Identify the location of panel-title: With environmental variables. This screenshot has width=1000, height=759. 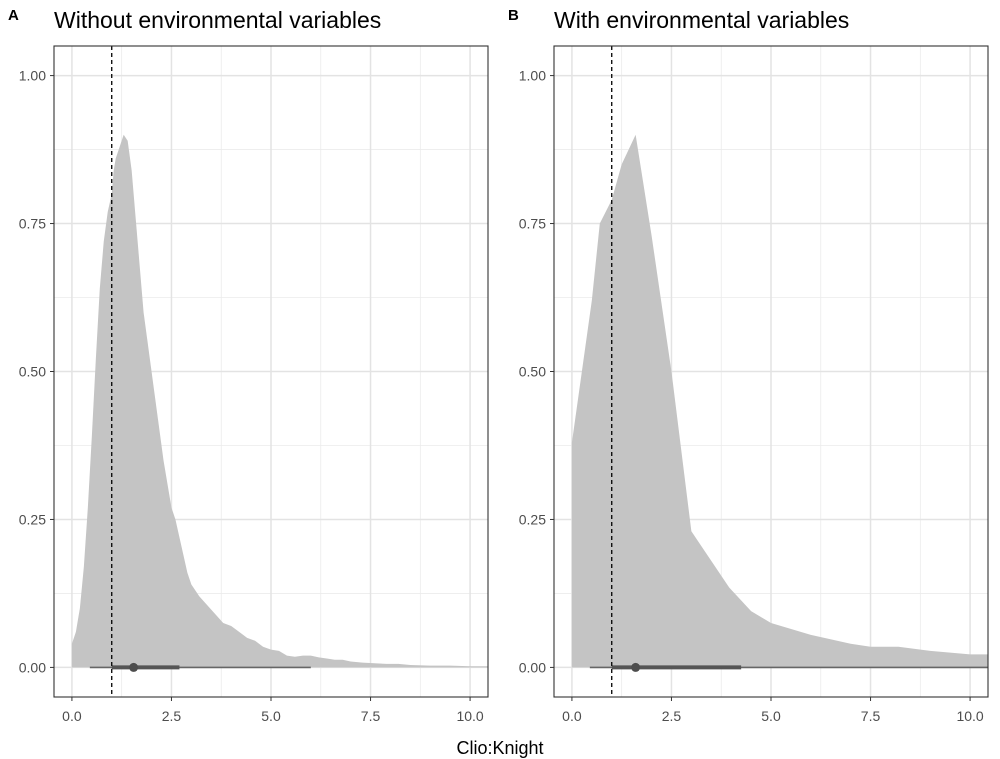
(701, 20).